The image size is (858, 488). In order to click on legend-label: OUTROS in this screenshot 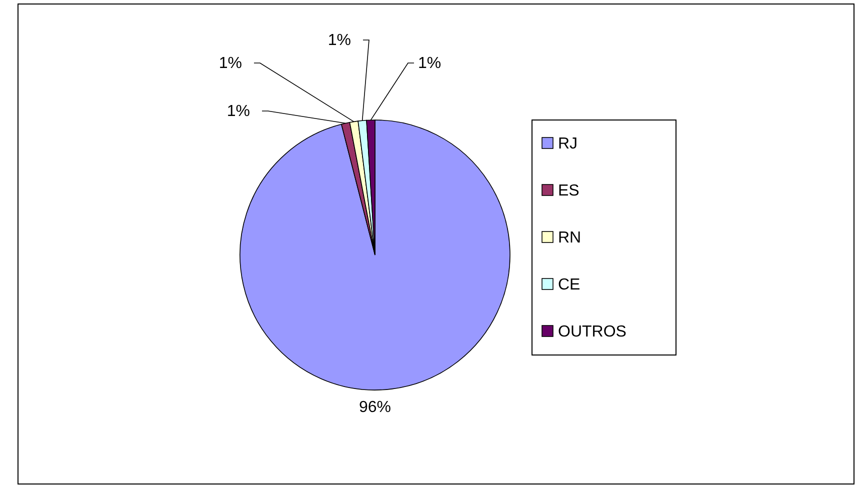, I will do `click(592, 332)`.